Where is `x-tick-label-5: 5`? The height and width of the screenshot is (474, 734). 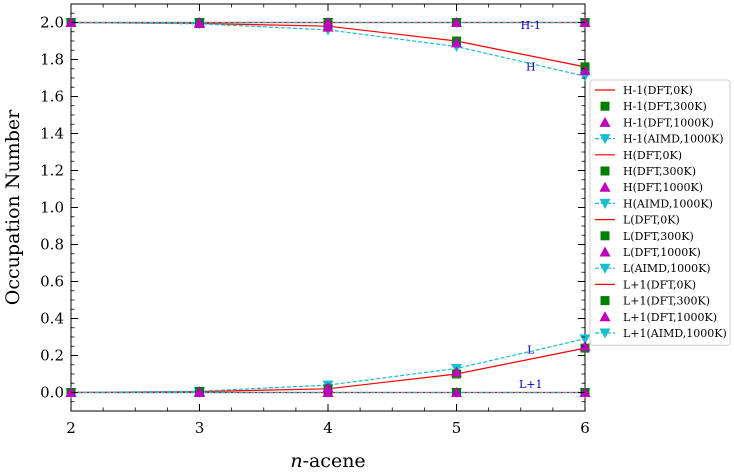 x-tick-label-5: 5 is located at coordinates (457, 428).